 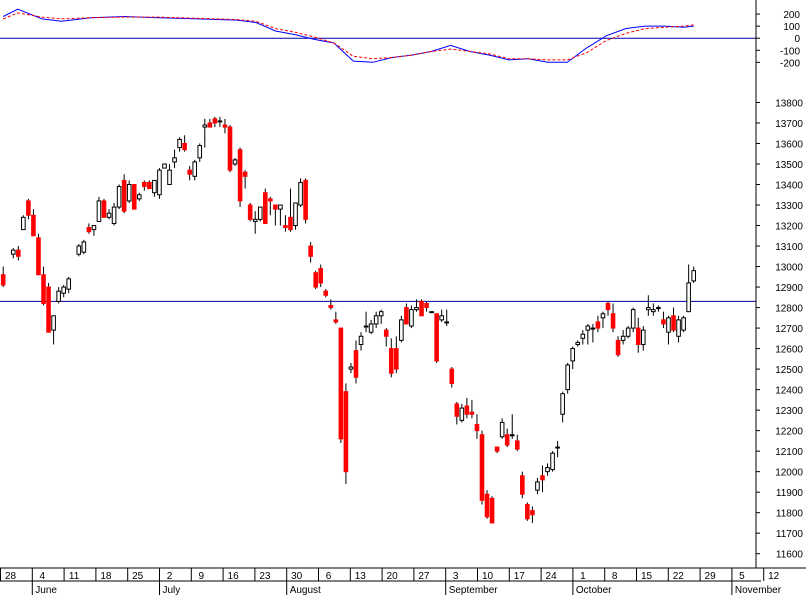 I want to click on x-month-label: November, so click(x=758, y=590).